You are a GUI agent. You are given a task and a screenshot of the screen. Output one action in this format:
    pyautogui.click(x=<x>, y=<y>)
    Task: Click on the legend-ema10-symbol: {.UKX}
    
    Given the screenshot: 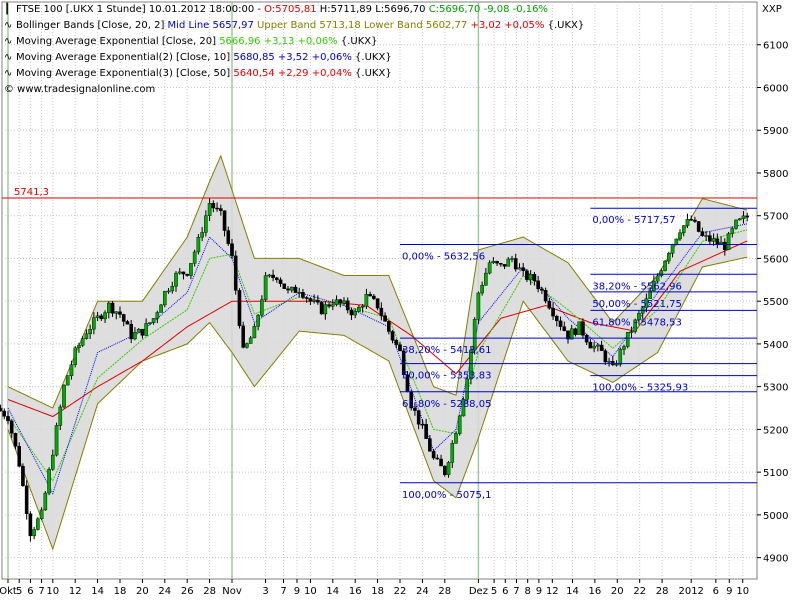 What is the action you would take?
    pyautogui.click(x=373, y=57)
    